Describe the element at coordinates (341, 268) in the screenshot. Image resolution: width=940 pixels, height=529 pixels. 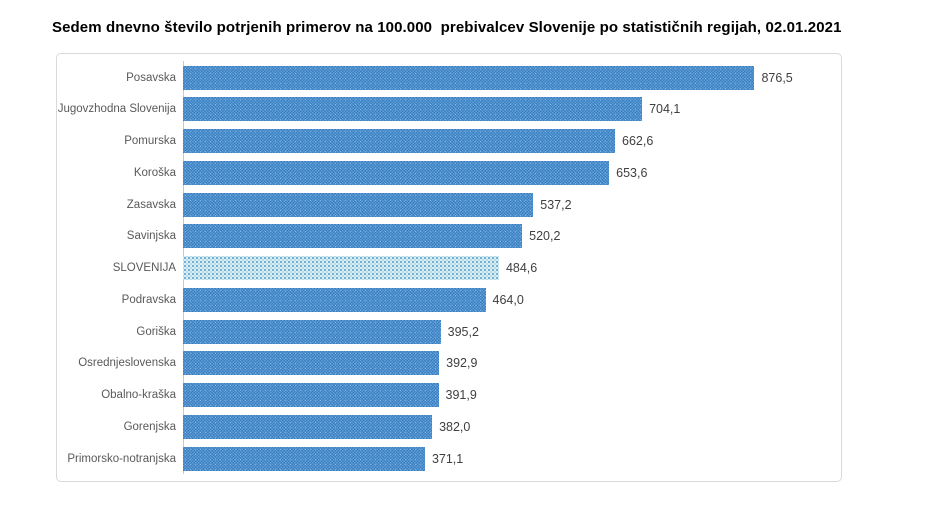
I see `bar-highlight` at that location.